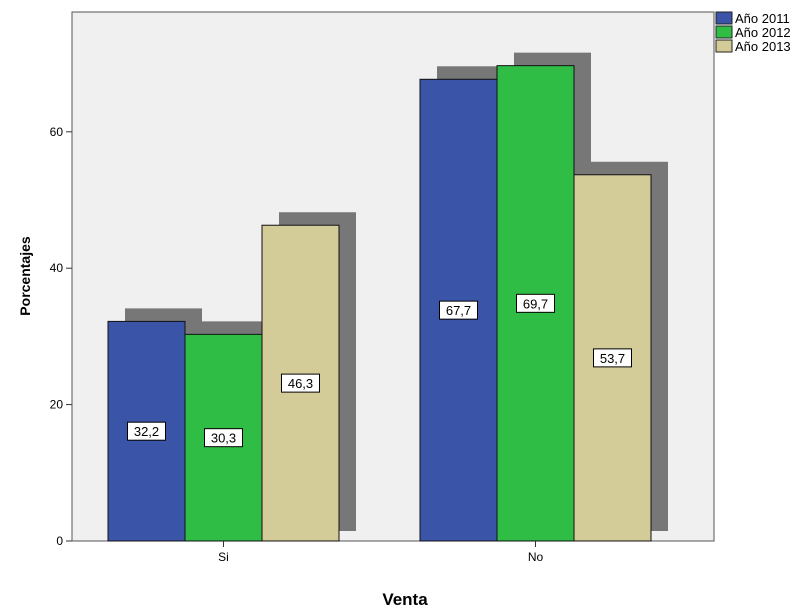 The width and height of the screenshot is (811, 615). I want to click on x-tick-label: Si, so click(223, 557).